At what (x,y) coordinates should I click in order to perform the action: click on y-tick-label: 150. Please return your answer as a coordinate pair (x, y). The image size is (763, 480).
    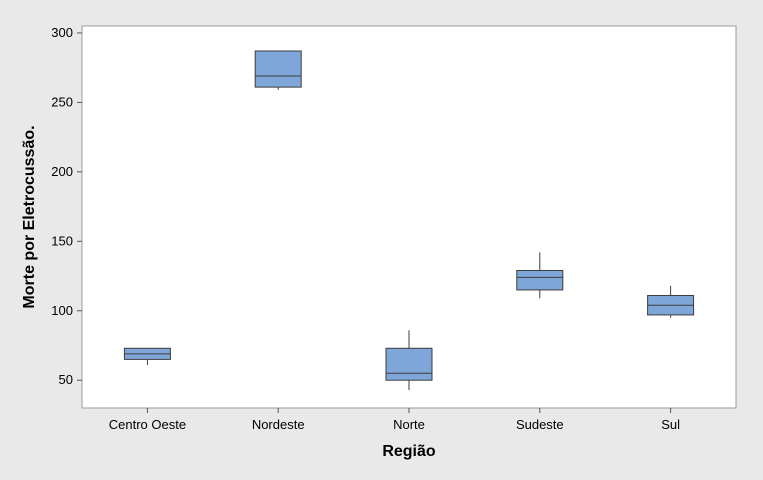
    Looking at the image, I should click on (62, 240).